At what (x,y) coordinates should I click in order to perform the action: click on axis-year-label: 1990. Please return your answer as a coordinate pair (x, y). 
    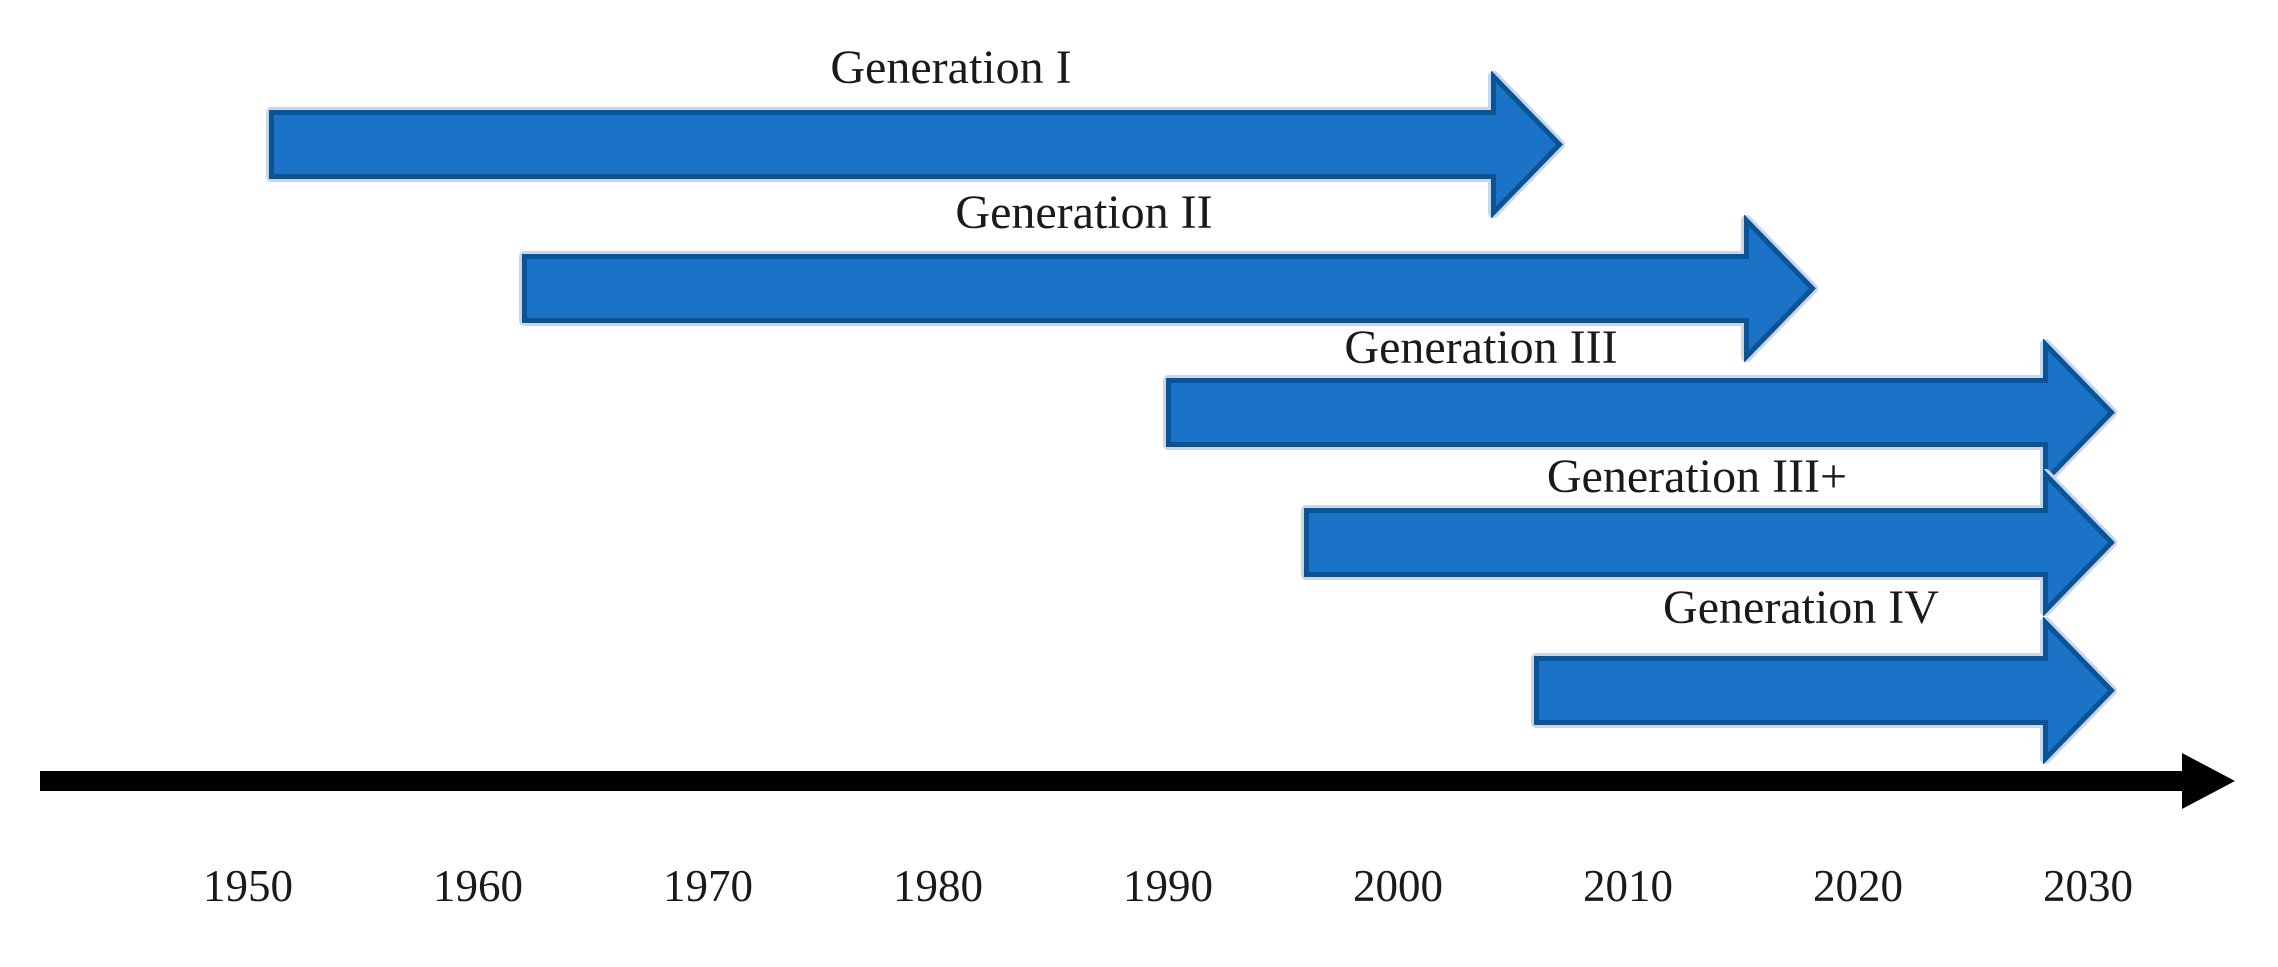
    Looking at the image, I should click on (1168, 886).